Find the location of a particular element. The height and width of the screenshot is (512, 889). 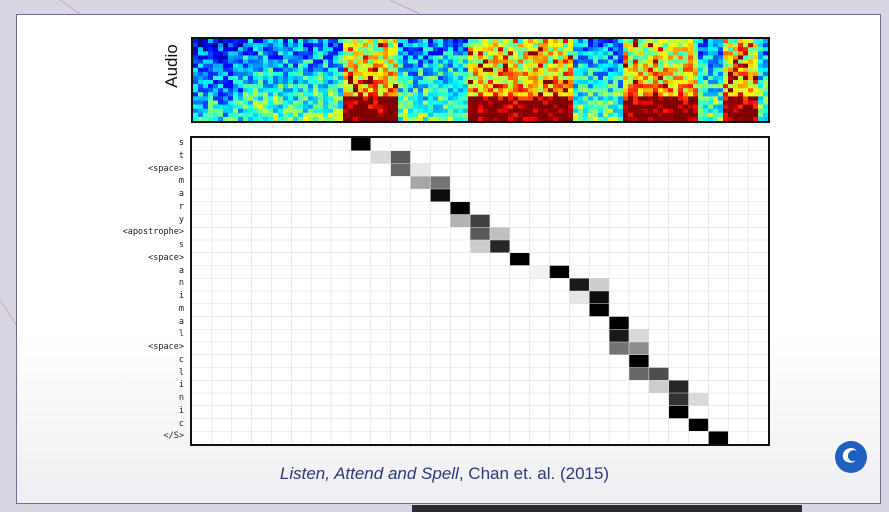

citation-title: Listen, Attend and Spell is located at coordinates (369, 473).